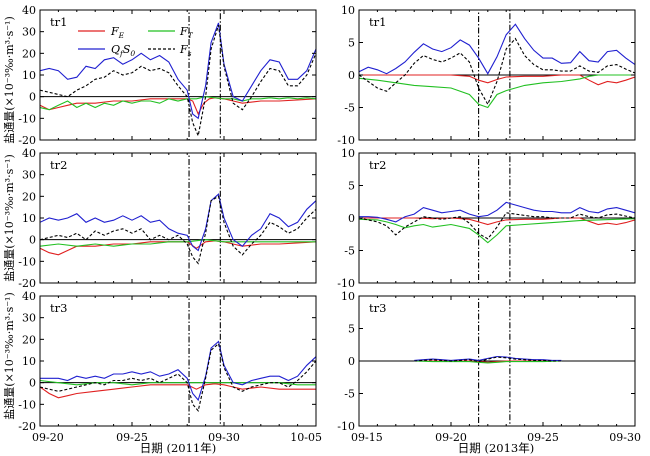 The height and width of the screenshot is (456, 650). I want to click on y-tick-label-tr2-2013: 5, so click(351, 186).